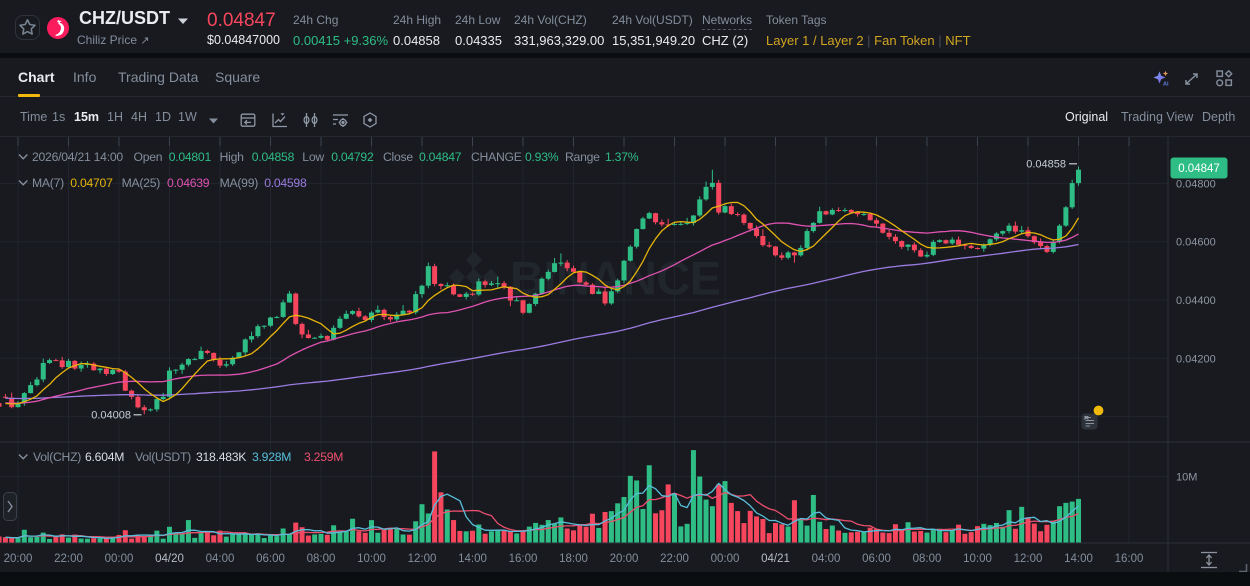 The image size is (1250, 586). What do you see at coordinates (352, 157) in the screenshot?
I see `svg-text: 0.04792` at bounding box center [352, 157].